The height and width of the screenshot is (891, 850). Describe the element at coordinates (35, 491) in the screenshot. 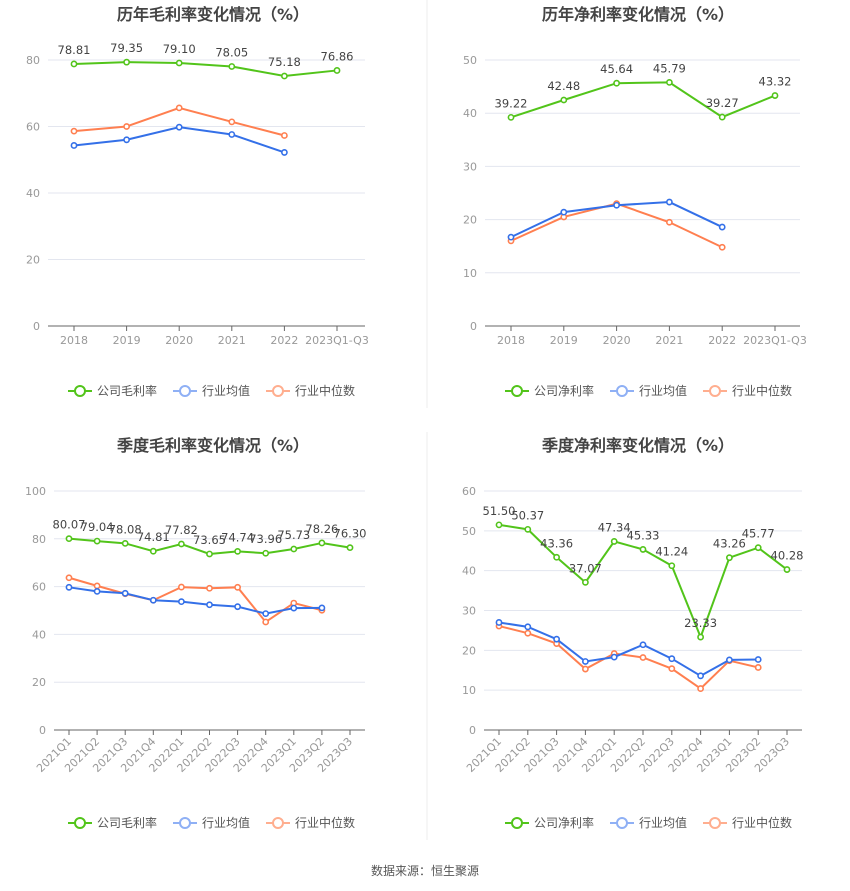

I see `y-tick-label: 100` at that location.